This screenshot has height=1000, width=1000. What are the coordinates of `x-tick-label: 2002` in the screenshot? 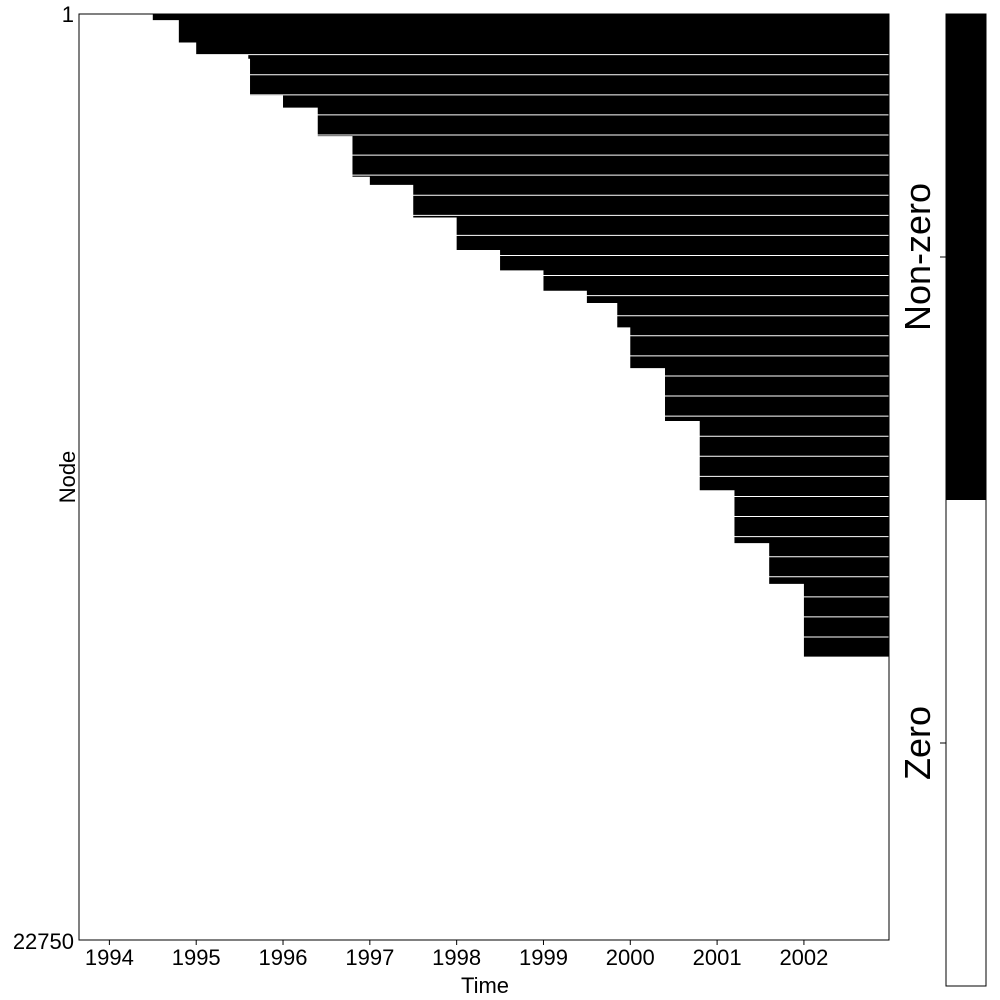 It's located at (803, 957).